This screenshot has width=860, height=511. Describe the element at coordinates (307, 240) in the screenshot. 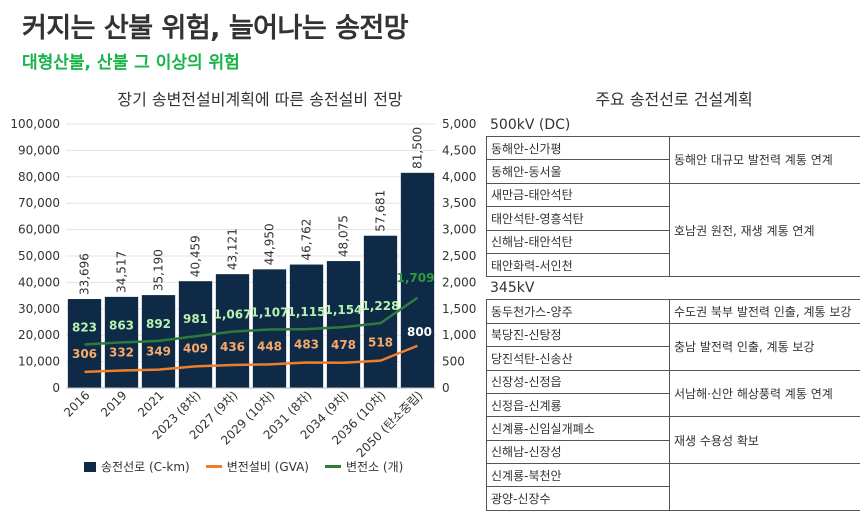

I see `bar-value-label: 46,762` at that location.